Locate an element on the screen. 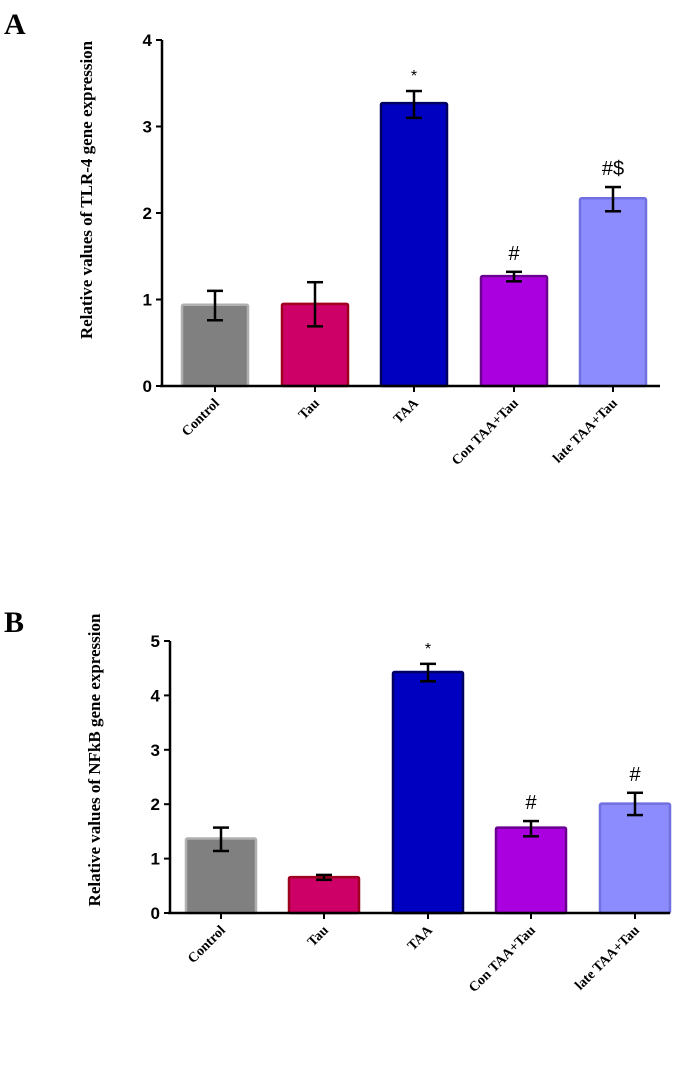 The height and width of the screenshot is (1083, 685). bar-tau is located at coordinates (324, 895).